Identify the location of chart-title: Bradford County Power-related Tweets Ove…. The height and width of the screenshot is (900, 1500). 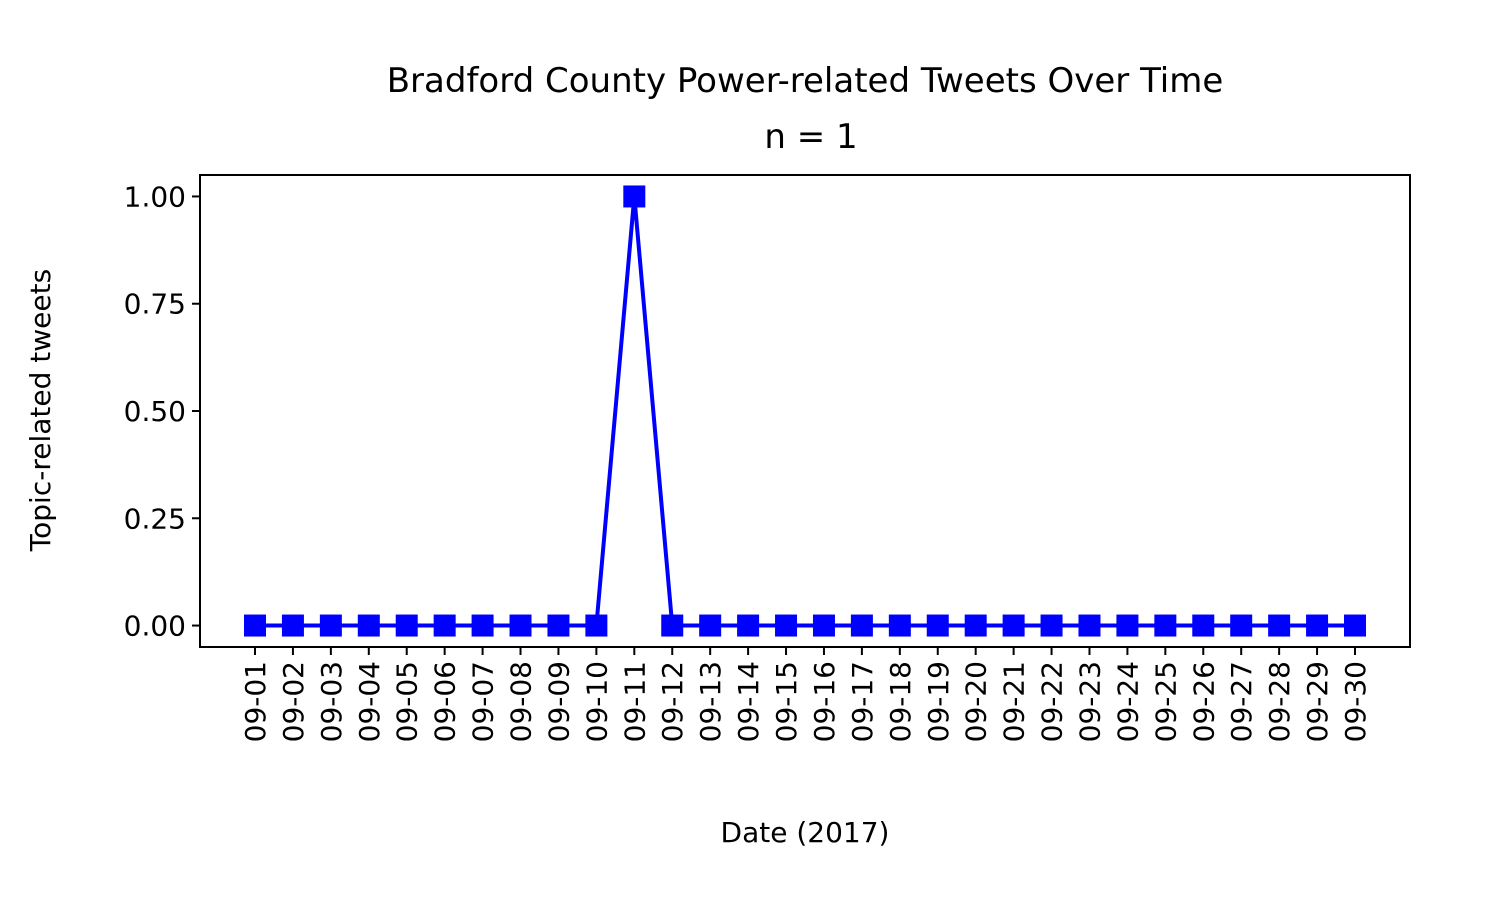
(805, 81).